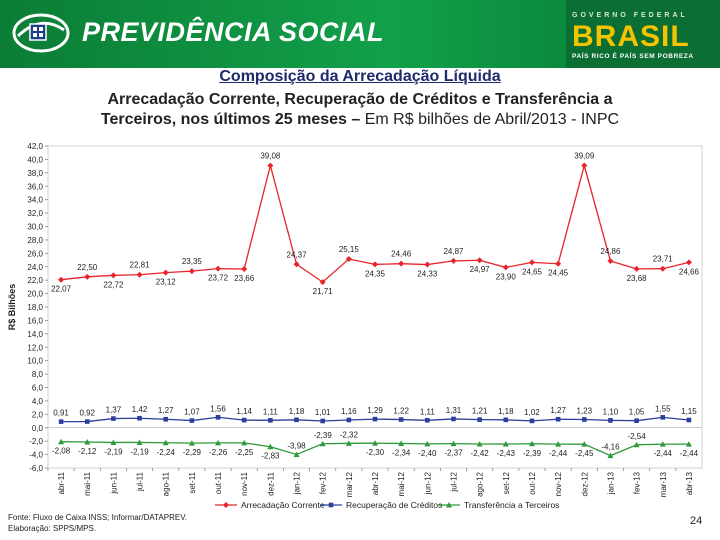 Image resolution: width=720 pixels, height=540 pixels. Describe the element at coordinates (506, 453) in the screenshot. I see `data-label-transferencia: -2,43` at that location.